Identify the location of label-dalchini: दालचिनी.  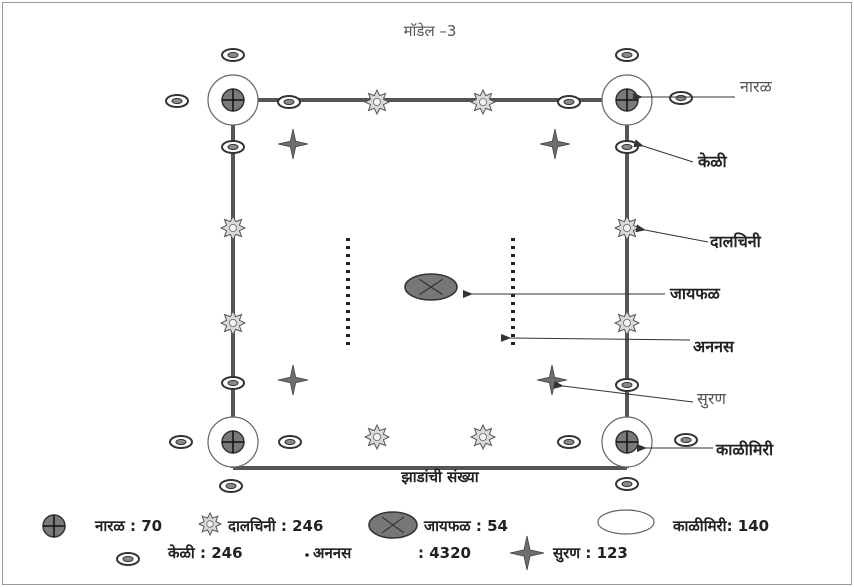
(735, 241).